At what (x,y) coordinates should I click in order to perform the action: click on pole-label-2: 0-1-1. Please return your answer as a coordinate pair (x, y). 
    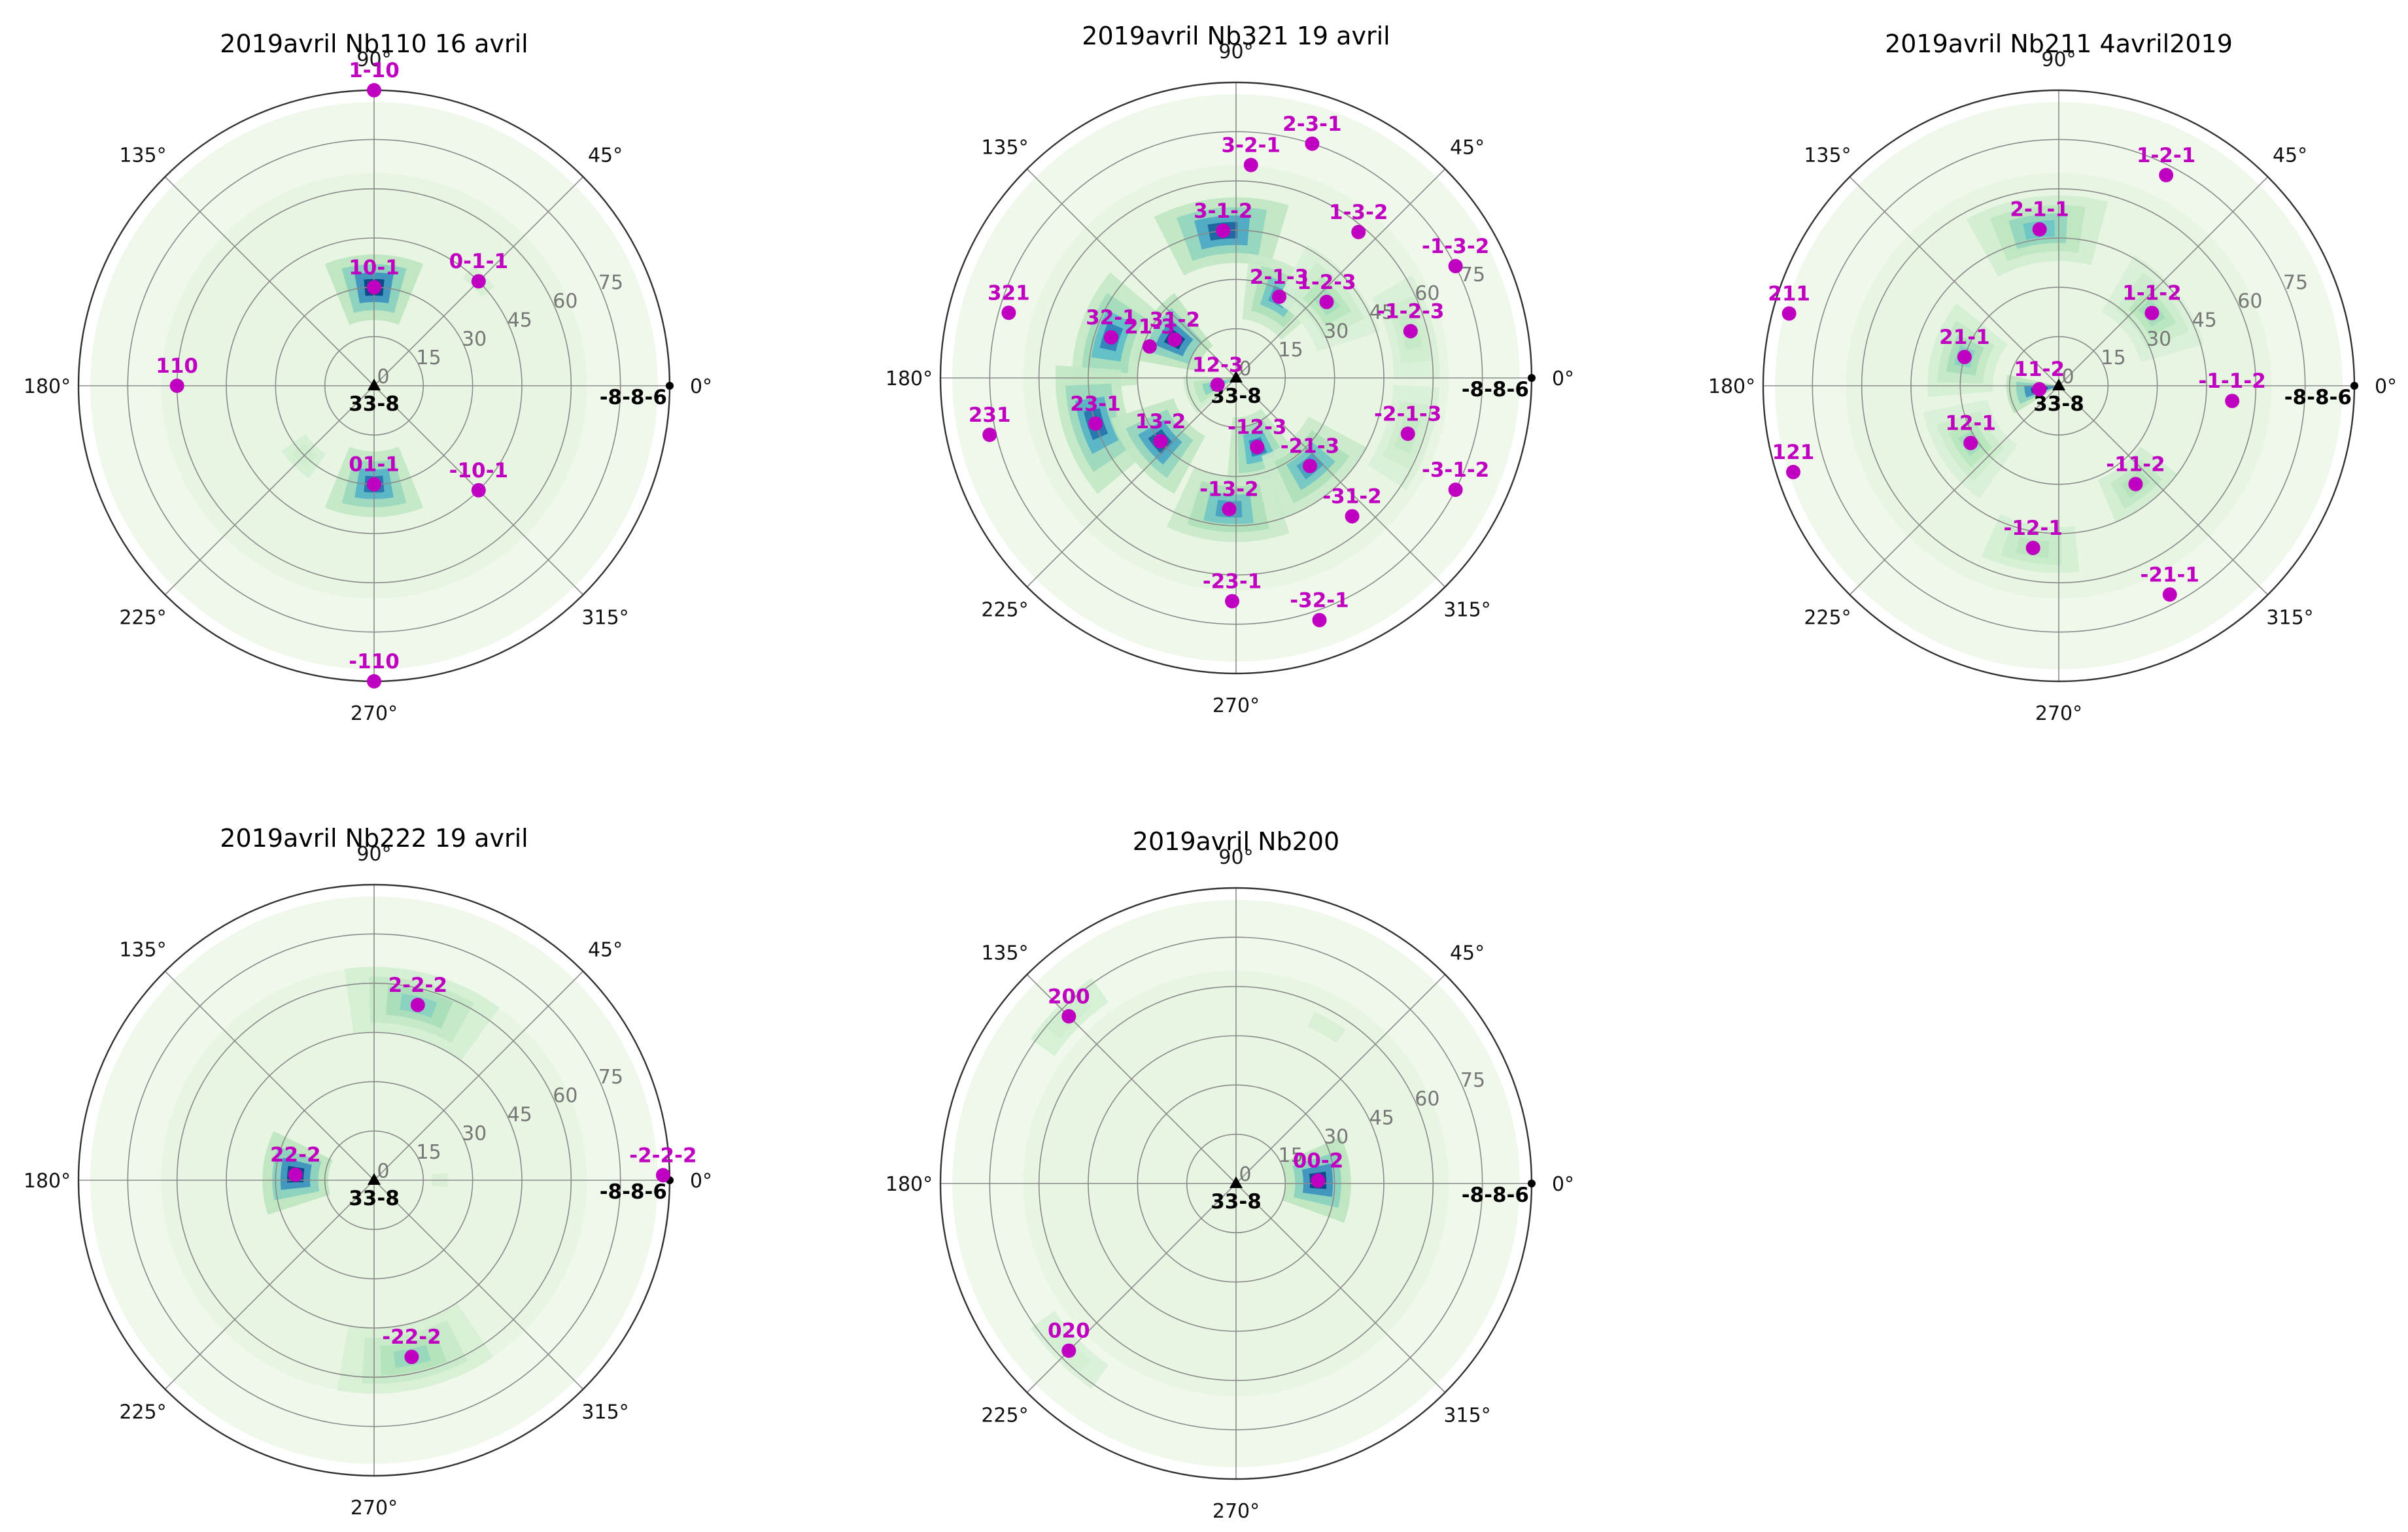
    Looking at the image, I should click on (478, 261).